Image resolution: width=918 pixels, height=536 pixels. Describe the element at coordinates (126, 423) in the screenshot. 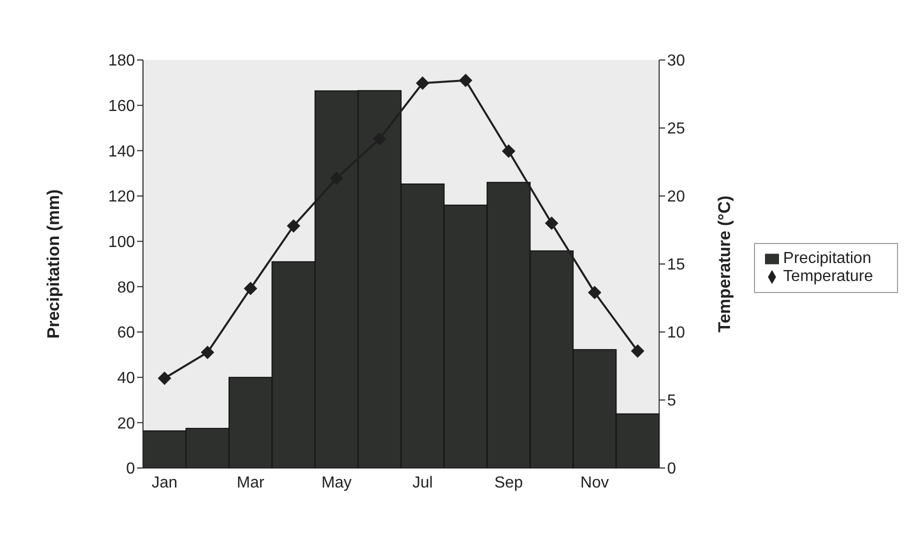

I see `y-tick-label: 20` at that location.